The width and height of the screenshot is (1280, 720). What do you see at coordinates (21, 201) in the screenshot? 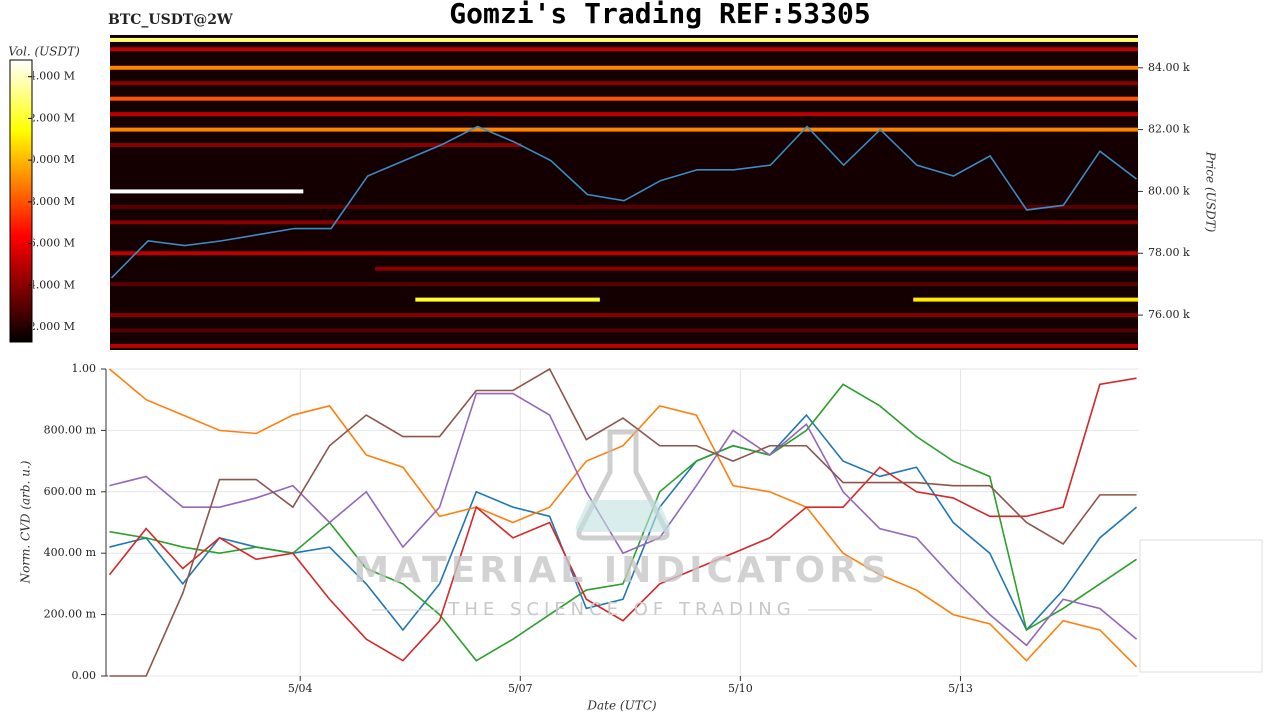
I see `colorbar` at bounding box center [21, 201].